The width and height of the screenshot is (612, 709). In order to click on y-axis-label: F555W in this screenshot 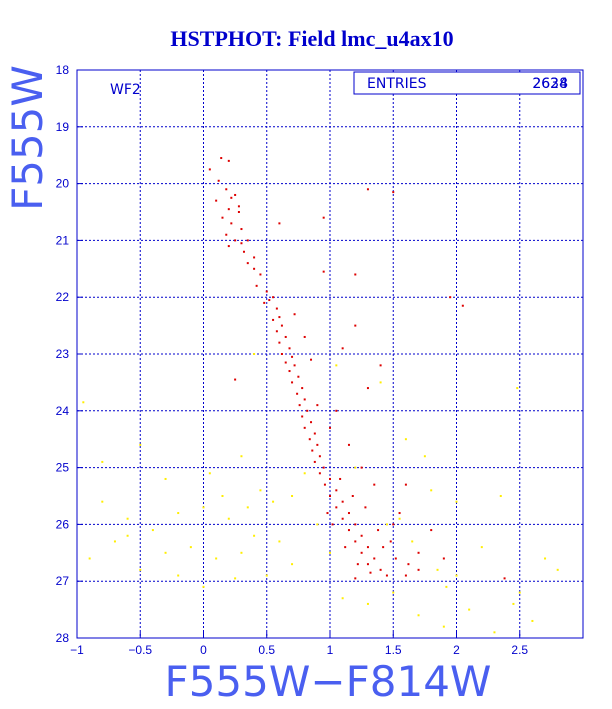, I will do `click(27, 138)`.